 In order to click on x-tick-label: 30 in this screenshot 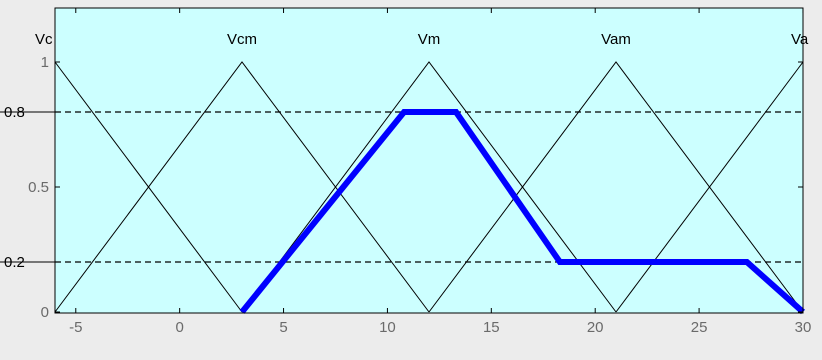, I will do `click(803, 327)`.